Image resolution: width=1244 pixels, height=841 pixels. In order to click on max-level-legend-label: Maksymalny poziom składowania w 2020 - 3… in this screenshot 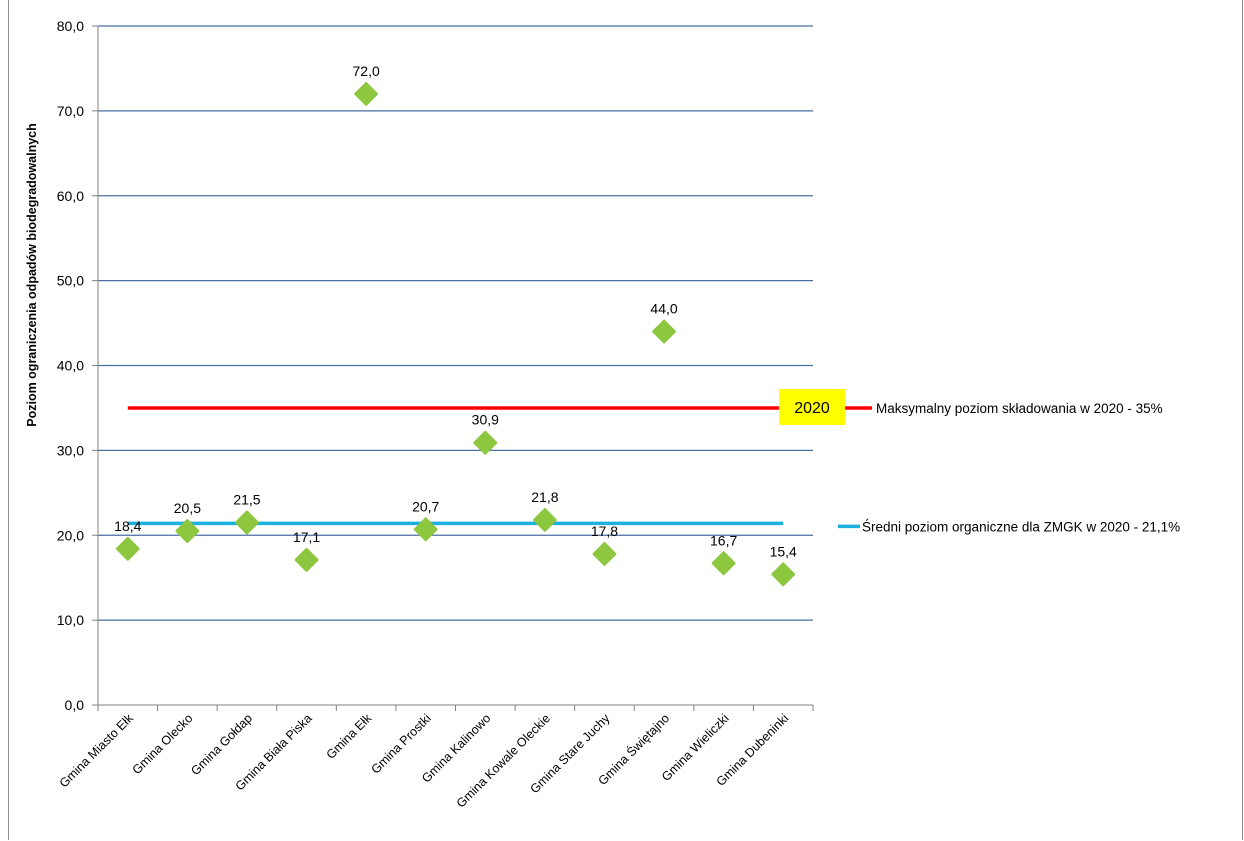, I will do `click(1019, 408)`.